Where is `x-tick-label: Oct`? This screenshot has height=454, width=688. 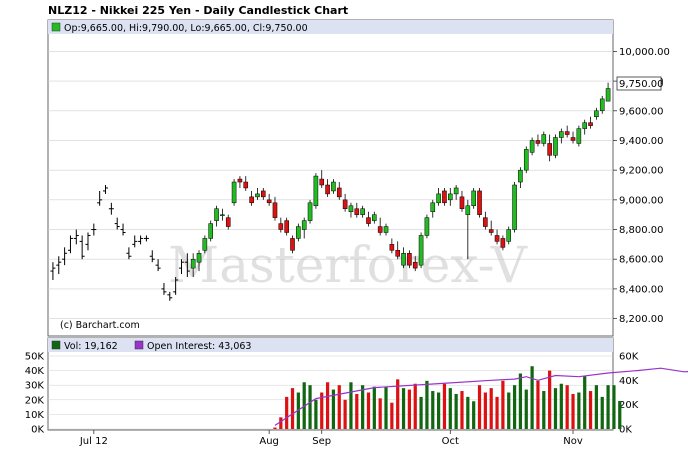 x-tick-label: Oct is located at coordinates (450, 441).